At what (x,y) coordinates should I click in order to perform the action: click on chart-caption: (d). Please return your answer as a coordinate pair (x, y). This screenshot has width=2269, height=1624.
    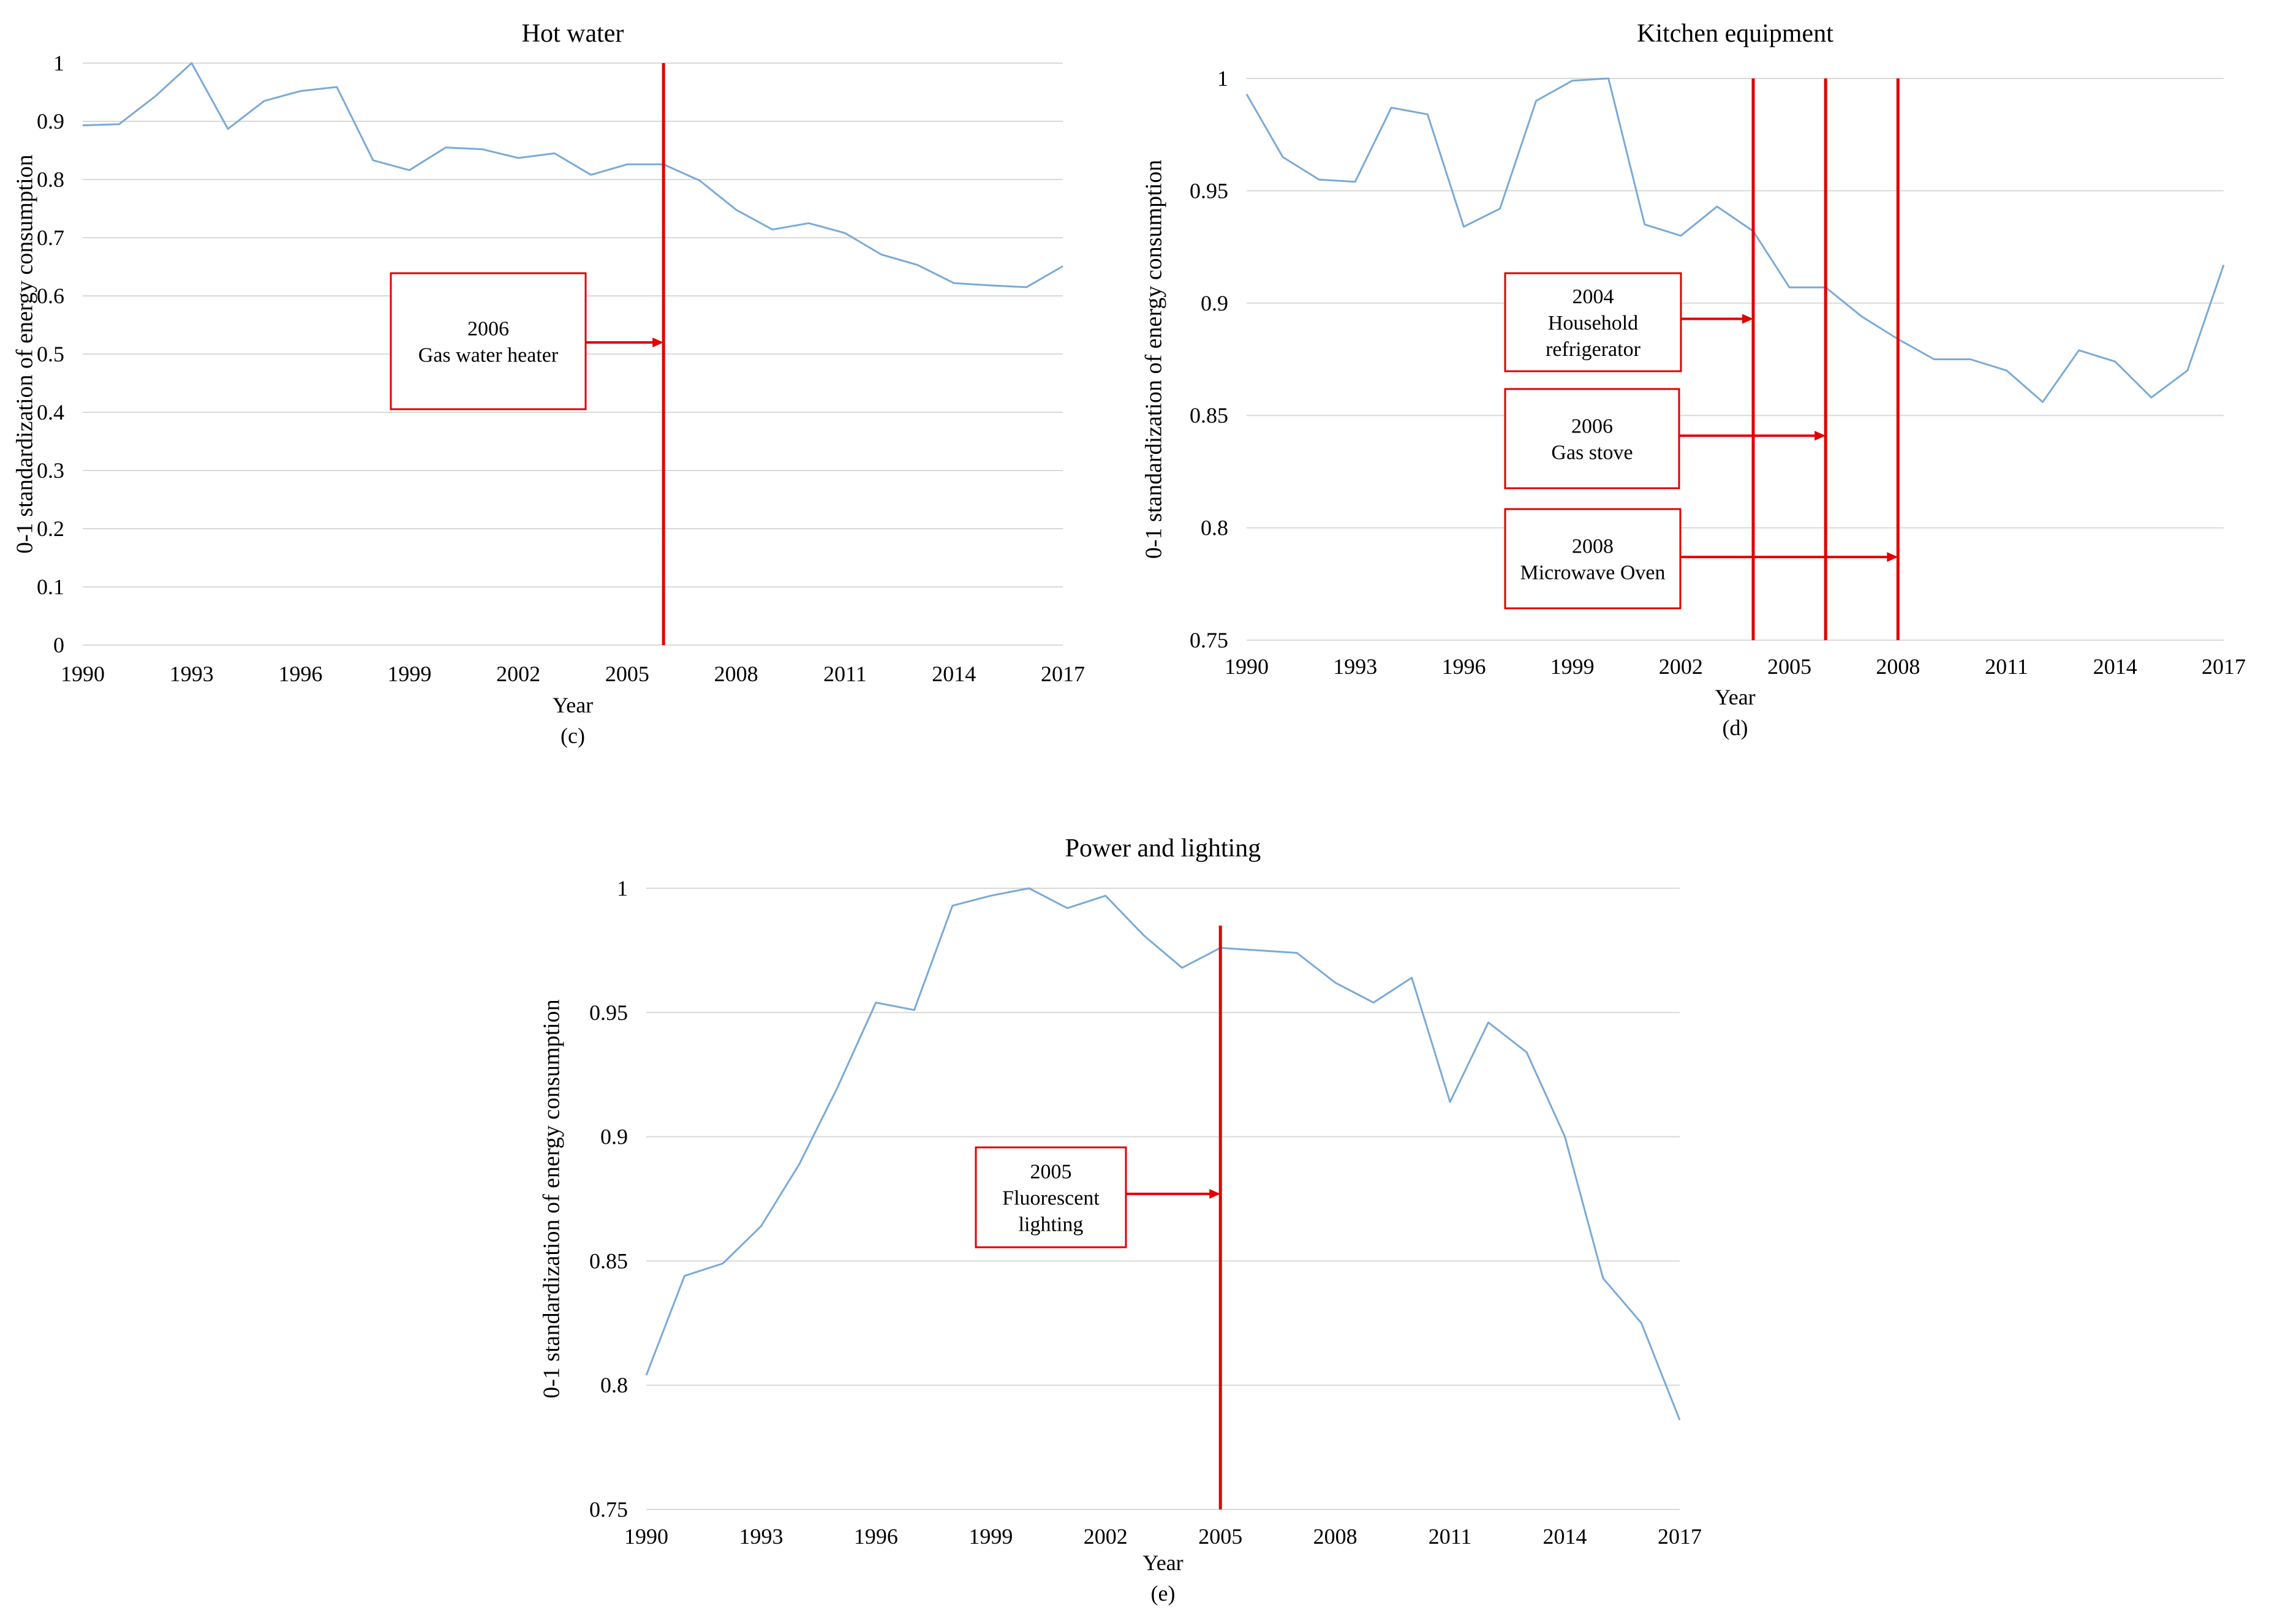
    Looking at the image, I should click on (1735, 728).